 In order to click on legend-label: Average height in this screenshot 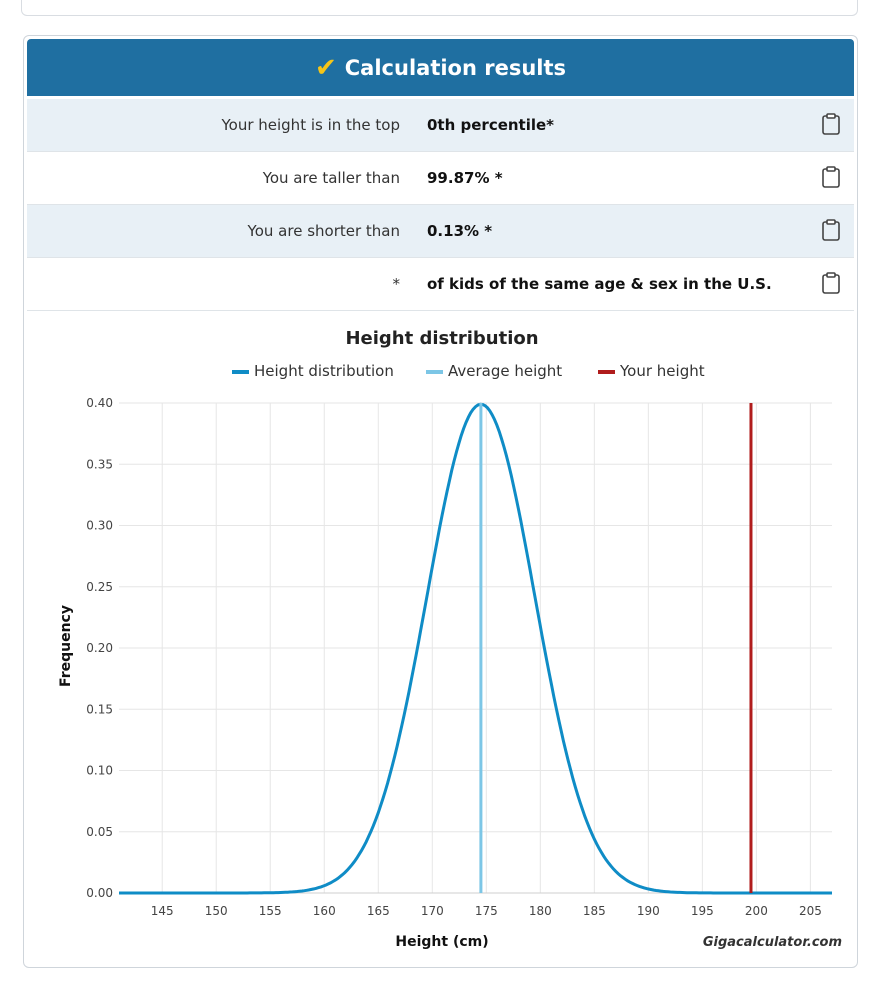, I will do `click(505, 371)`.